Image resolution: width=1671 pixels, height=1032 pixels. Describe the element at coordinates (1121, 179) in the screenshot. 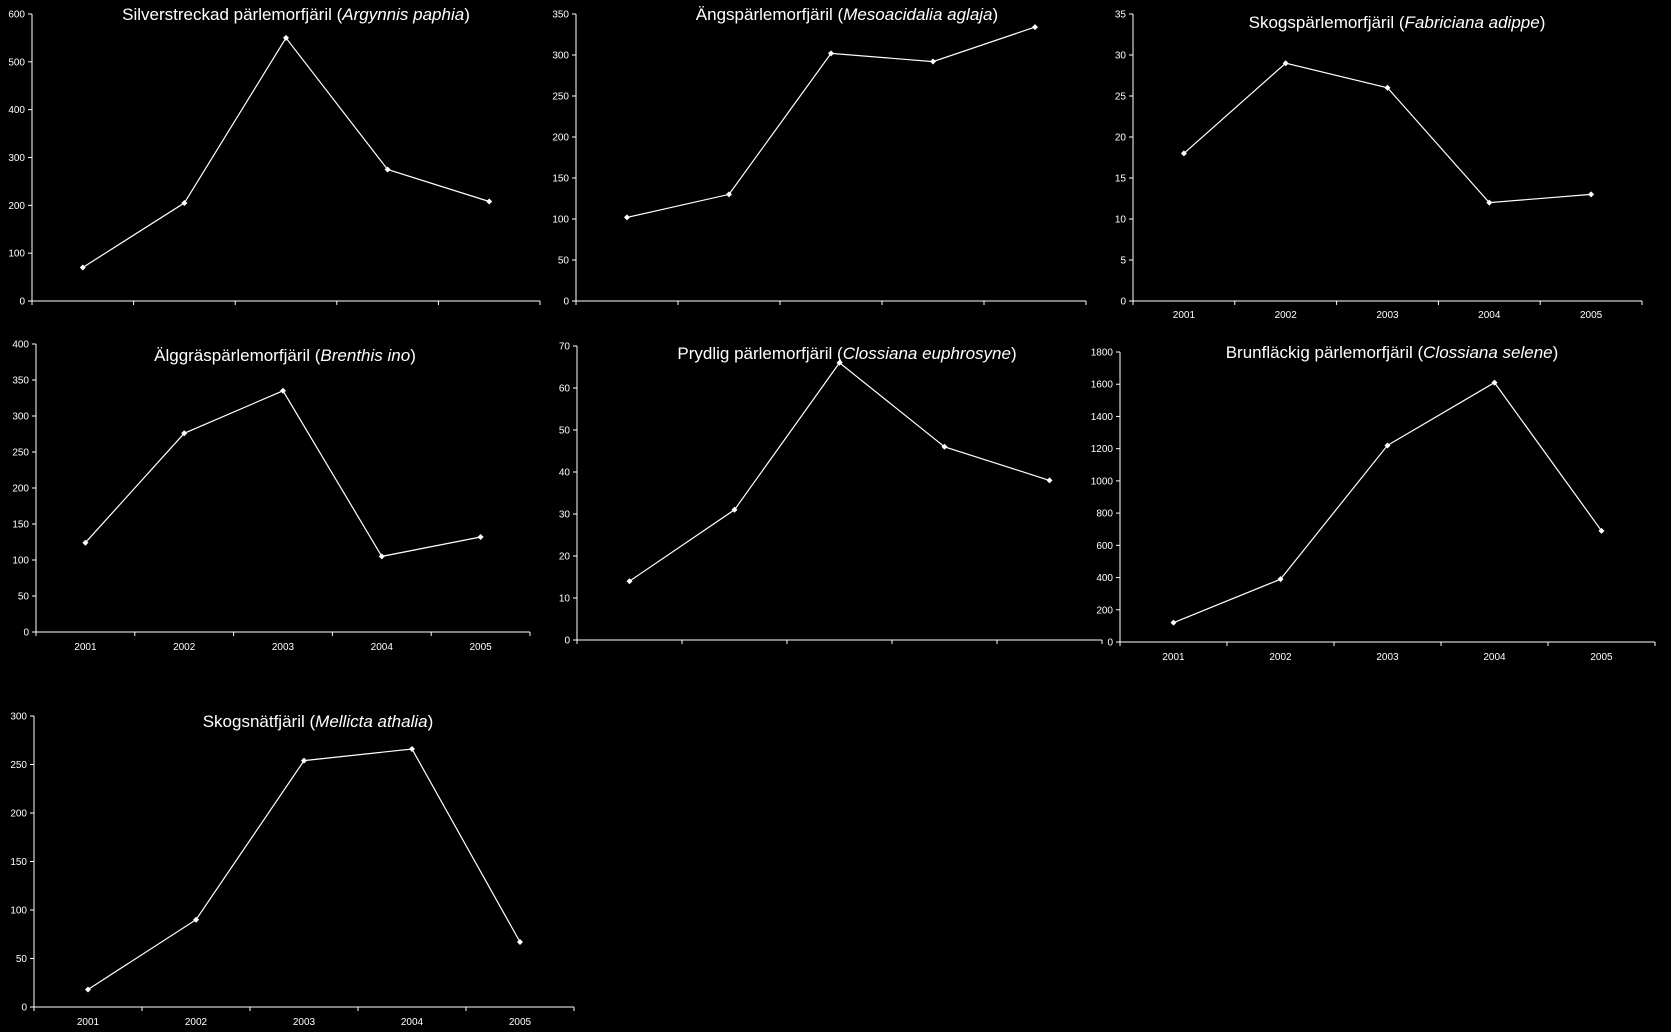

I see `y-tick-label: 15` at that location.